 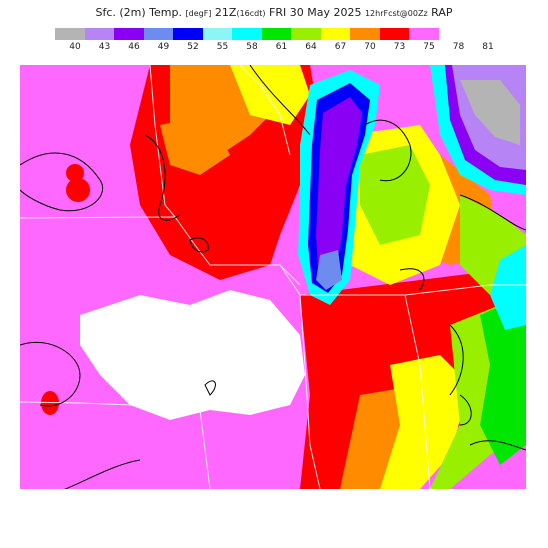 I want to click on region-lake-huron-gray, so click(x=490, y=112).